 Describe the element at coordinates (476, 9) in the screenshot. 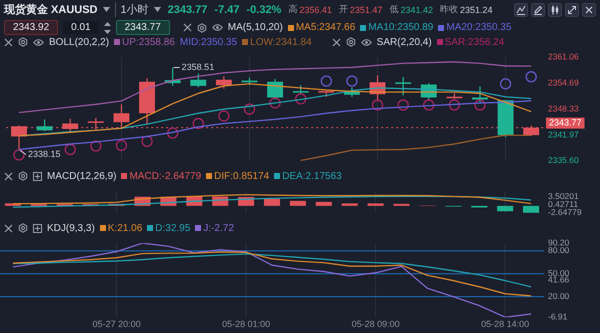

I see `text: 2351.24` at that location.